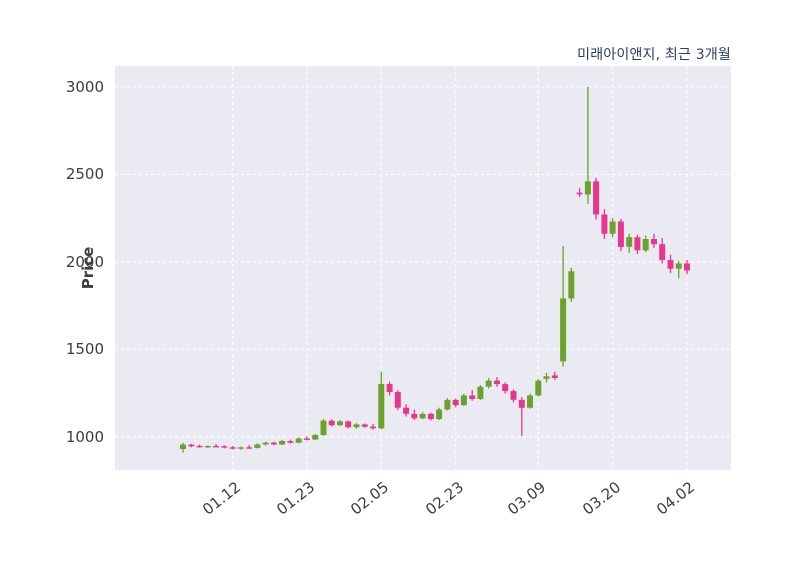  I want to click on x-tick-label: 03.20, so click(601, 498).